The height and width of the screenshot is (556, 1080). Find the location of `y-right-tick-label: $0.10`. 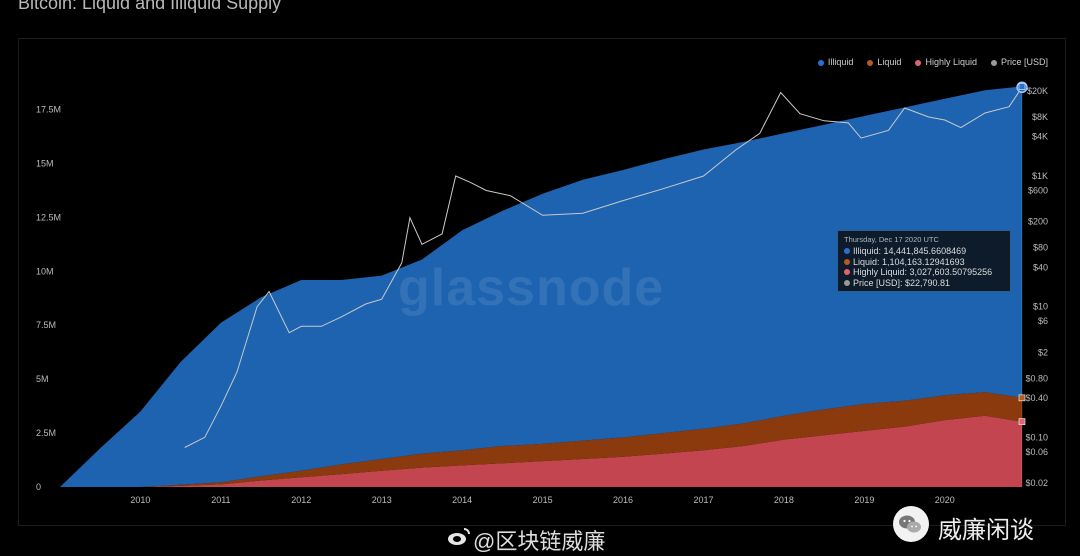

y-right-tick-label: $0.10 is located at coordinates (1036, 437).